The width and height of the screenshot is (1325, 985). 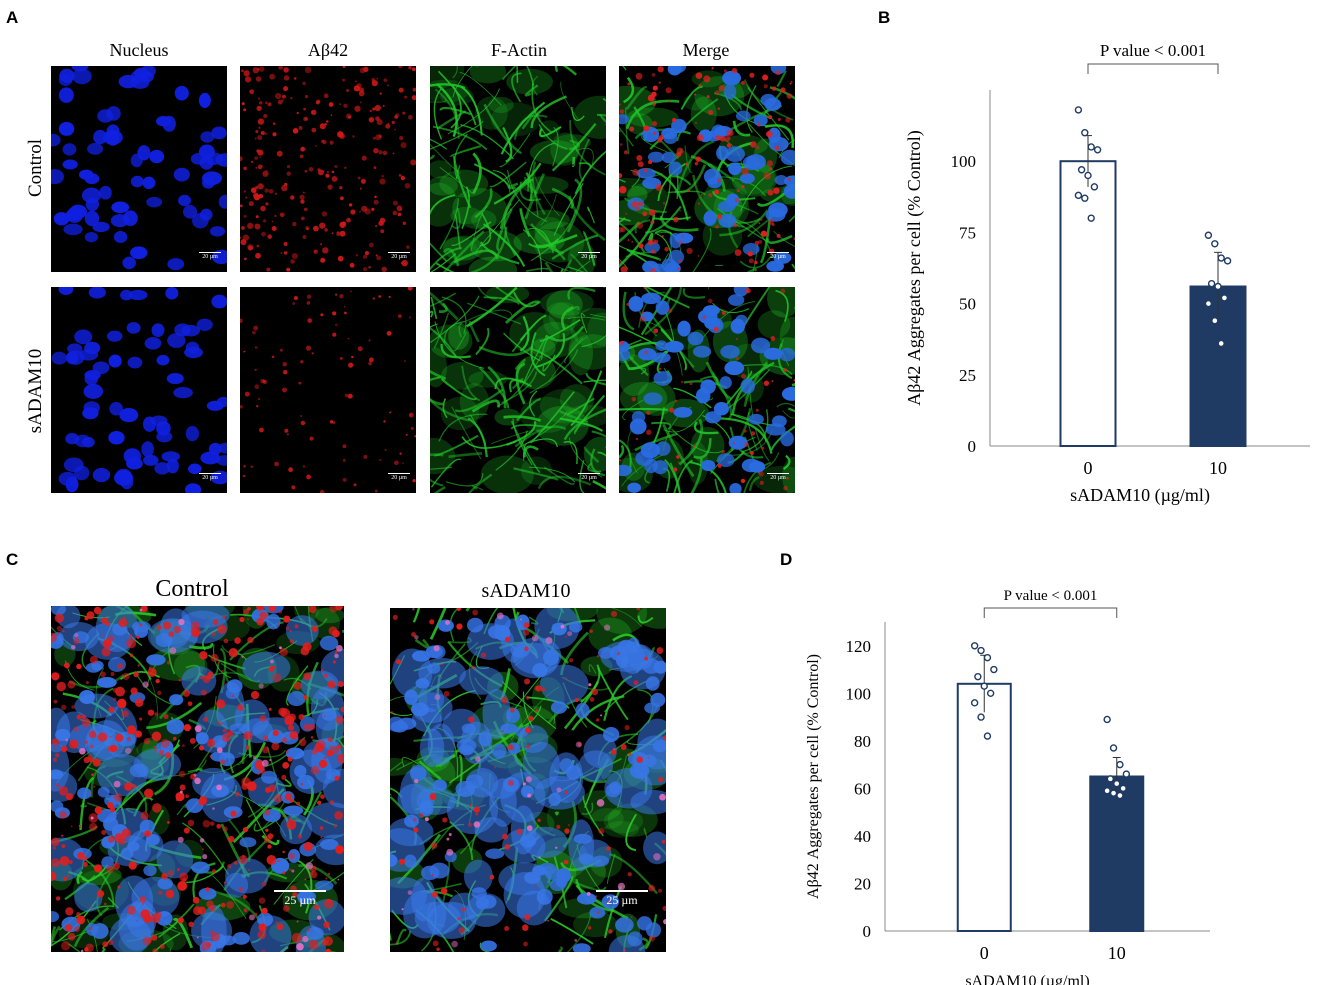 I want to click on panel-letter-b: B, so click(x=884, y=17).